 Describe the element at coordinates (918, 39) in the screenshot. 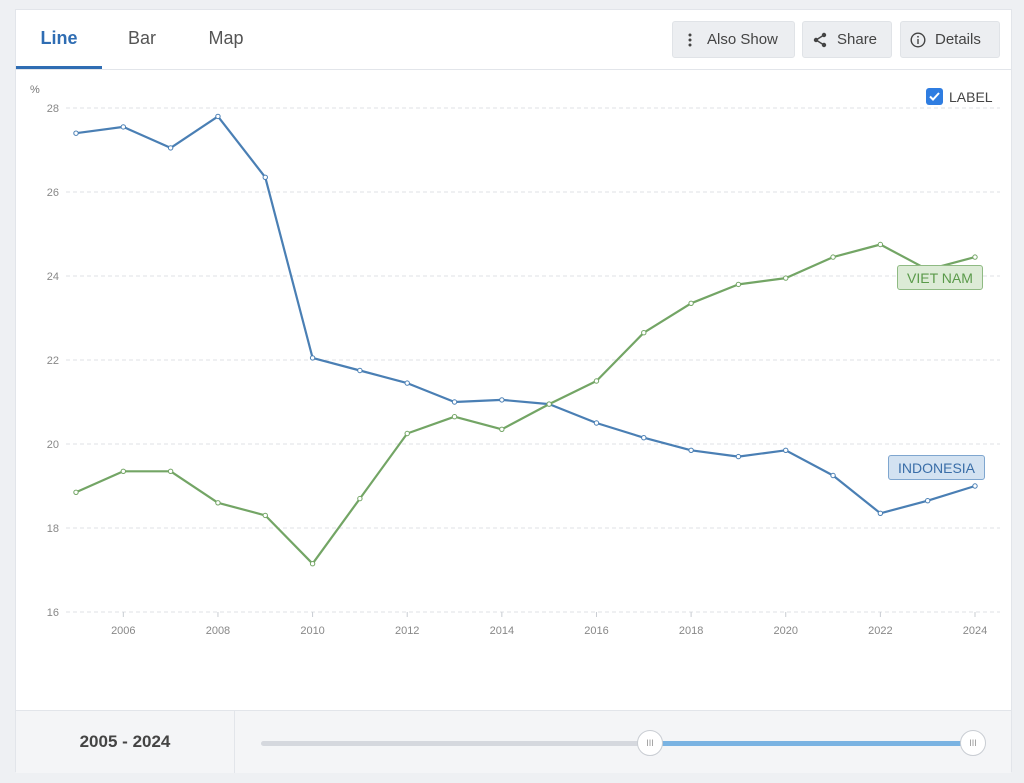

I see `info-icon` at that location.